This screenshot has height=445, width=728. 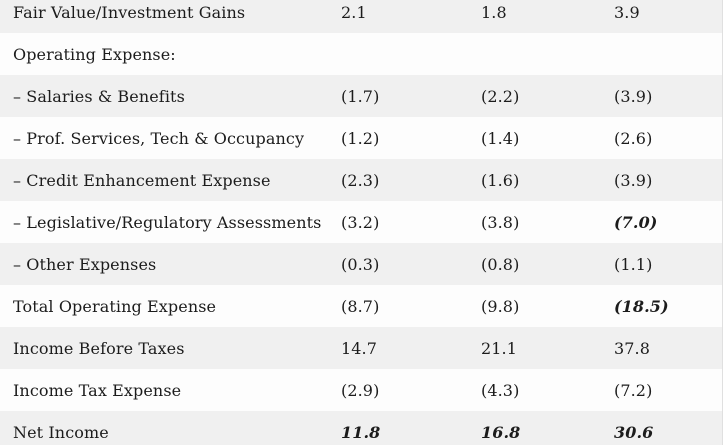 What do you see at coordinates (361, 54) in the screenshot?
I see `table-row: Operating Expense:` at bounding box center [361, 54].